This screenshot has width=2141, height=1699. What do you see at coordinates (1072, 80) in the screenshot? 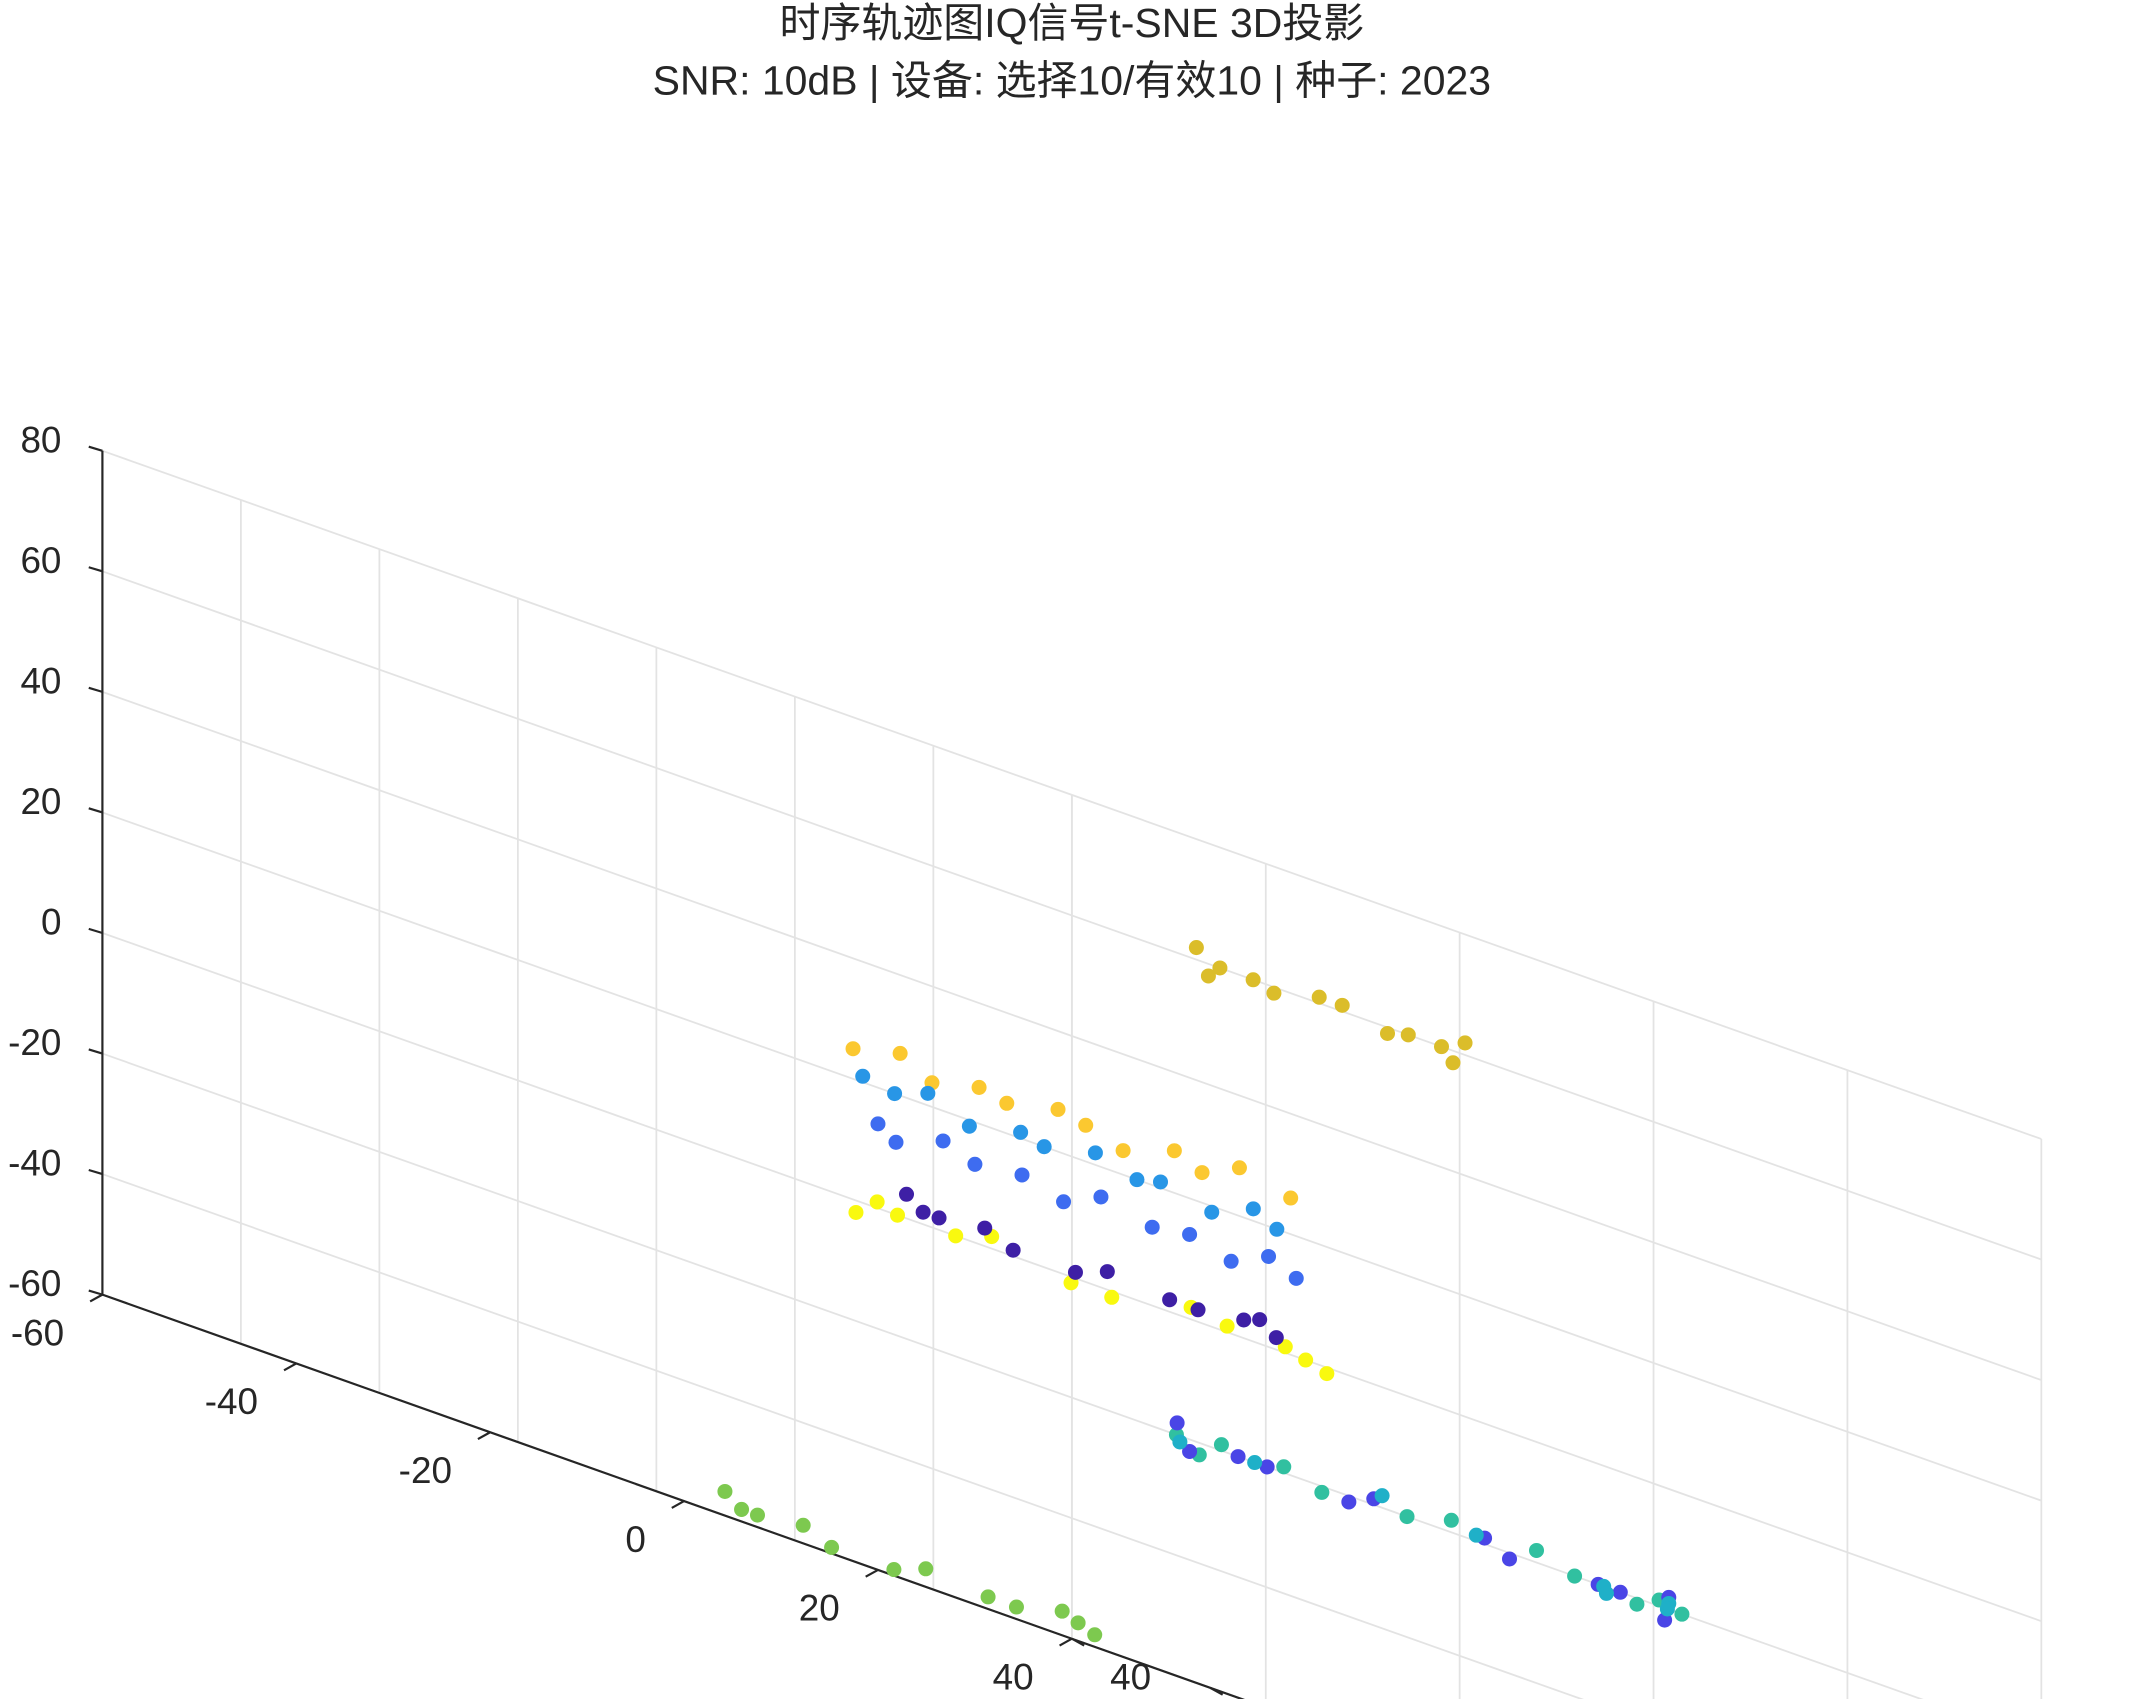
I see `chart-subtitle: SNR: 10dB | 设备: 选择10/有效10 | 种子: 2023` at bounding box center [1072, 80].